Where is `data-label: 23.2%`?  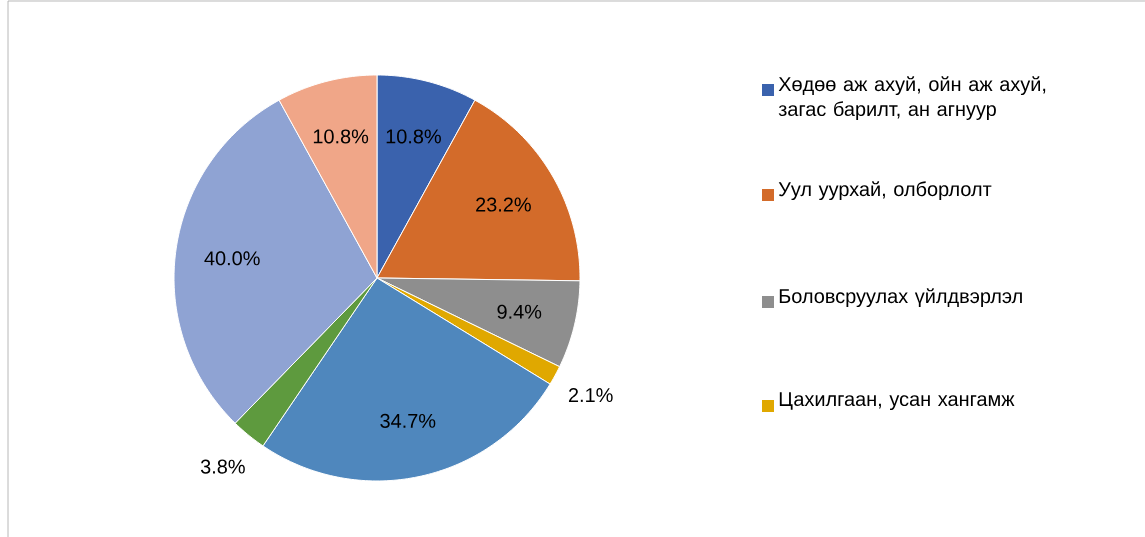
data-label: 23.2% is located at coordinates (503, 204).